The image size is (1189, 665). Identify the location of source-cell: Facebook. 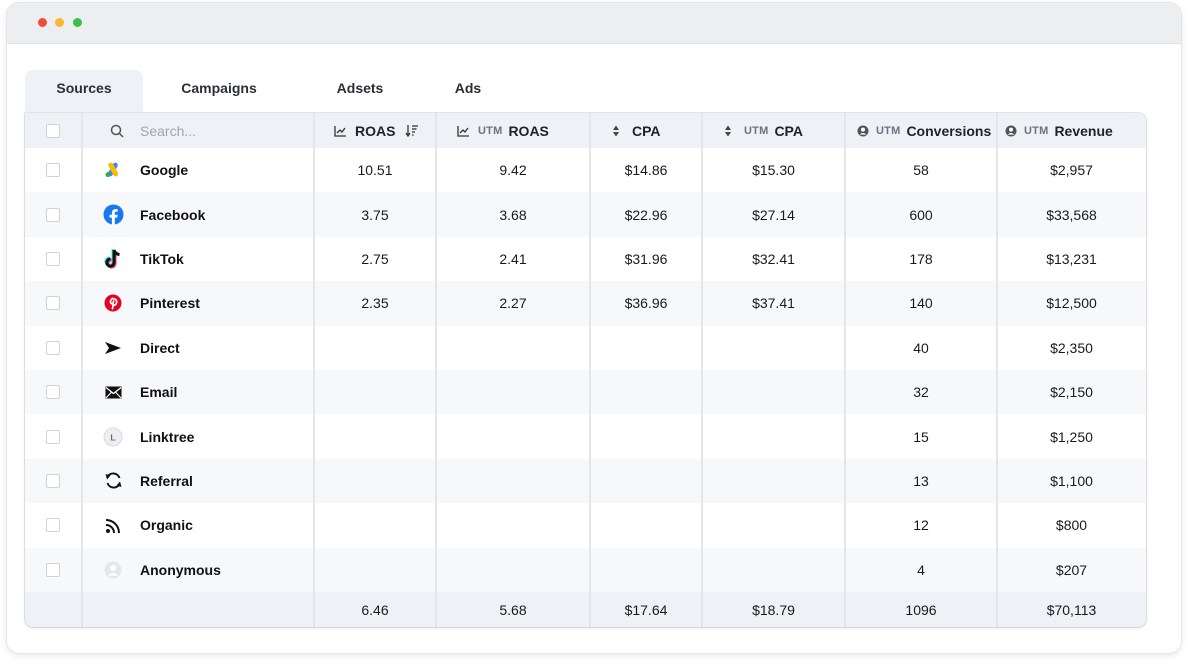
(198, 214).